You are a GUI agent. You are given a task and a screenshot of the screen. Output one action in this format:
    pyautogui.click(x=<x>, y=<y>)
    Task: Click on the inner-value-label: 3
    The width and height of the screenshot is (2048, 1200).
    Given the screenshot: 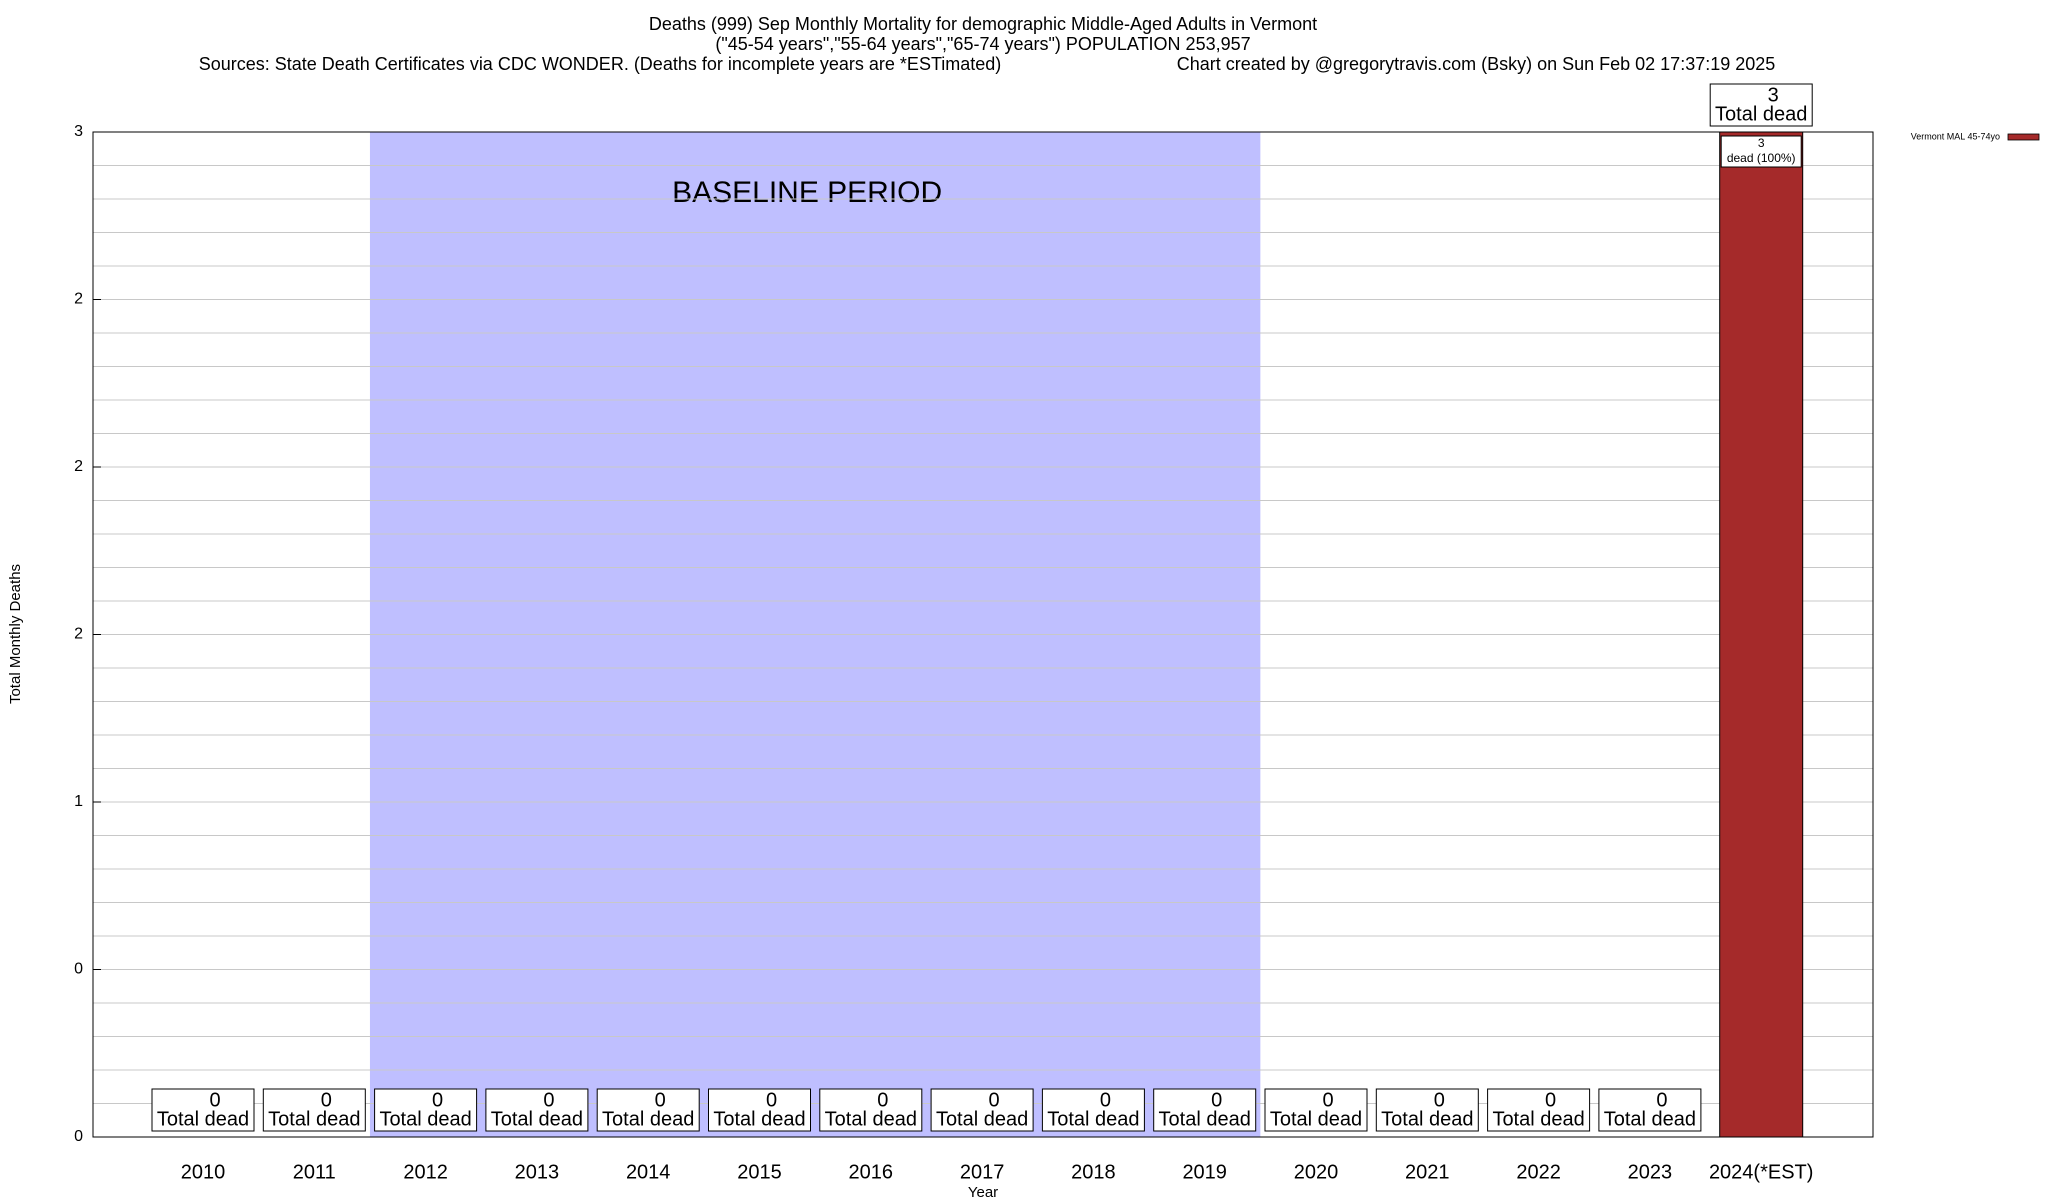 What is the action you would take?
    pyautogui.click(x=1761, y=143)
    